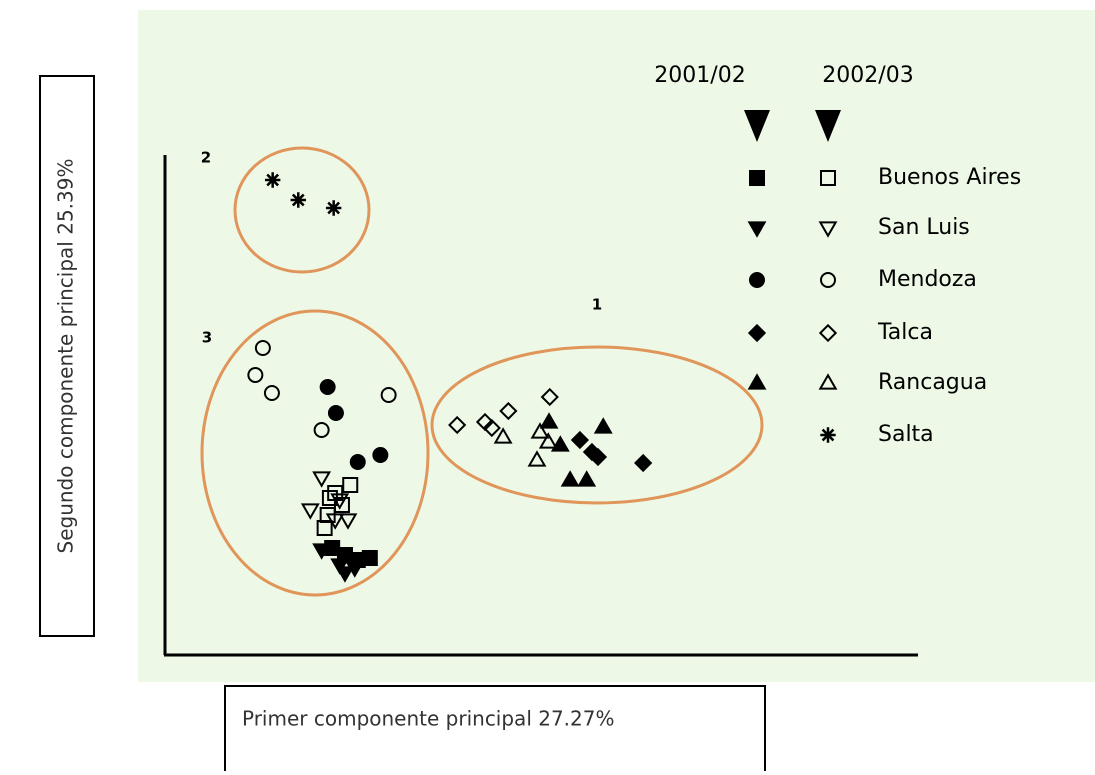  I want to click on legend-label: Buenos Aires, so click(949, 177).